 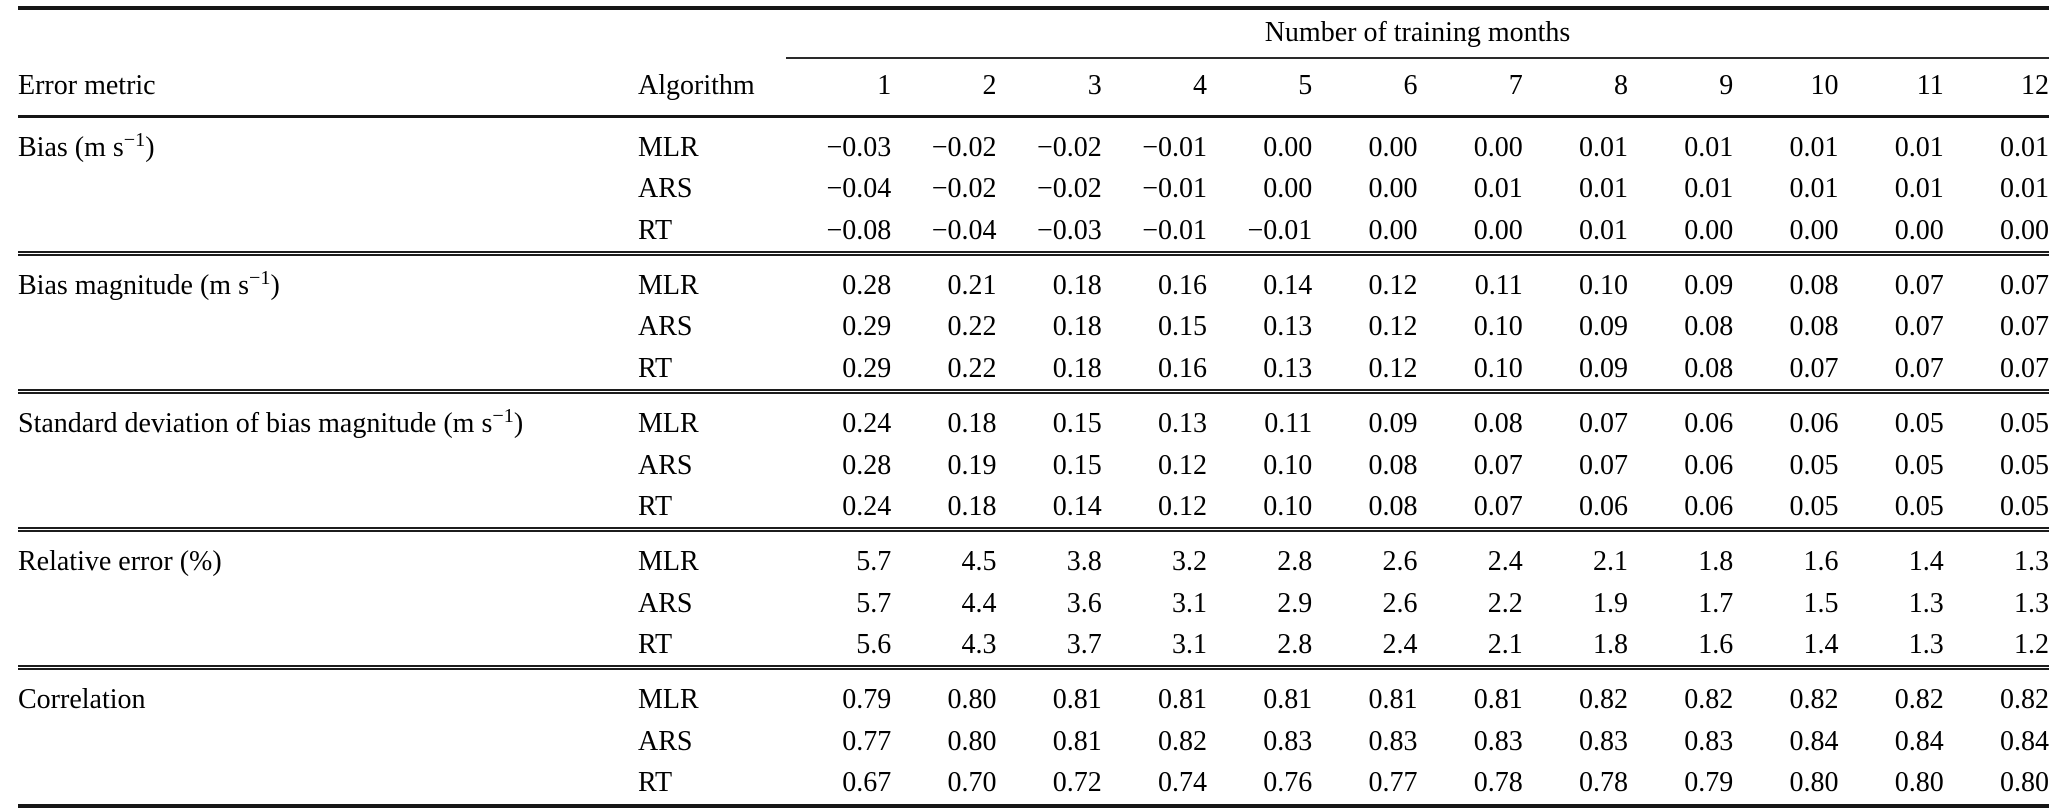 I want to click on value-cell: 5.7, so click(x=874, y=603).